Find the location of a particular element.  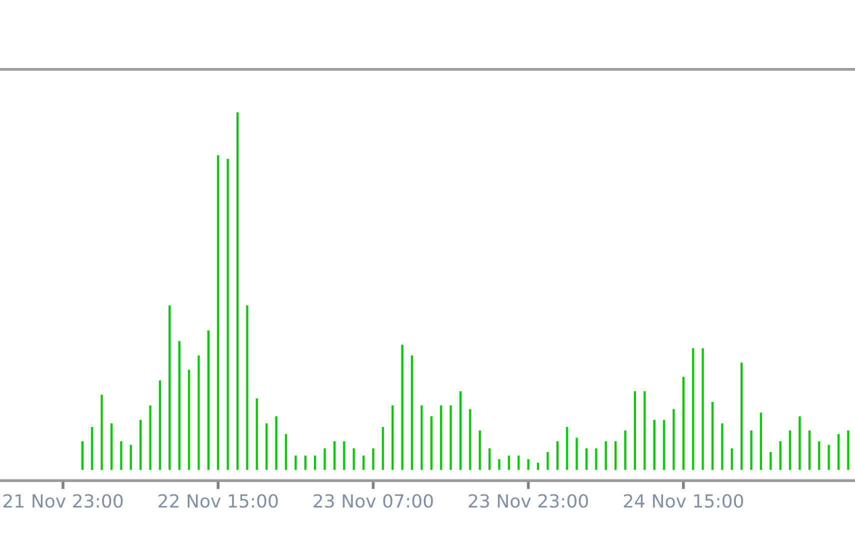

x-tick-label: 22 Nov 15:00 is located at coordinates (218, 501).